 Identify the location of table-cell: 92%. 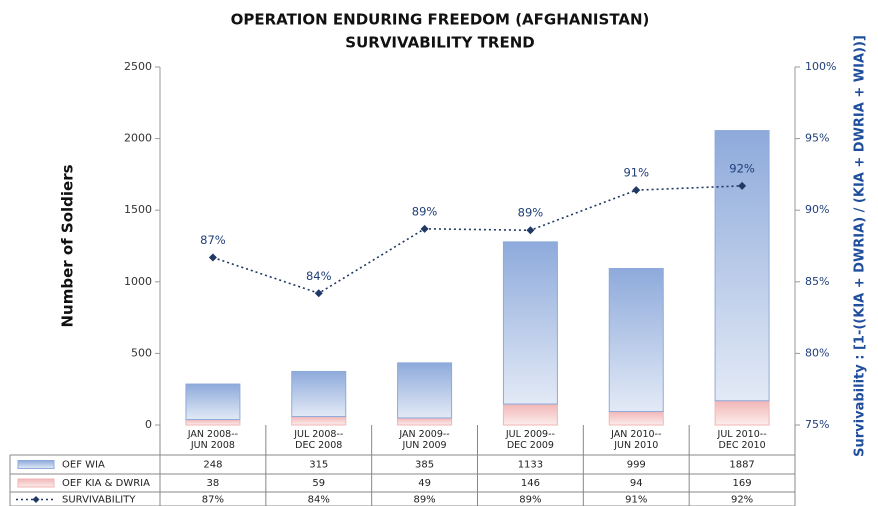
(742, 500).